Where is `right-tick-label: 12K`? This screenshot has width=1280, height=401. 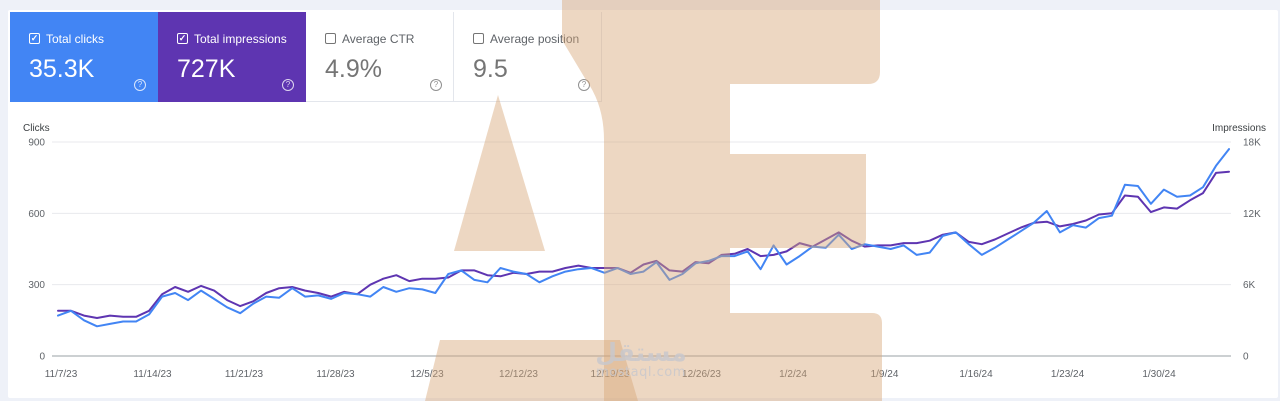
right-tick-label: 12K is located at coordinates (1252, 214).